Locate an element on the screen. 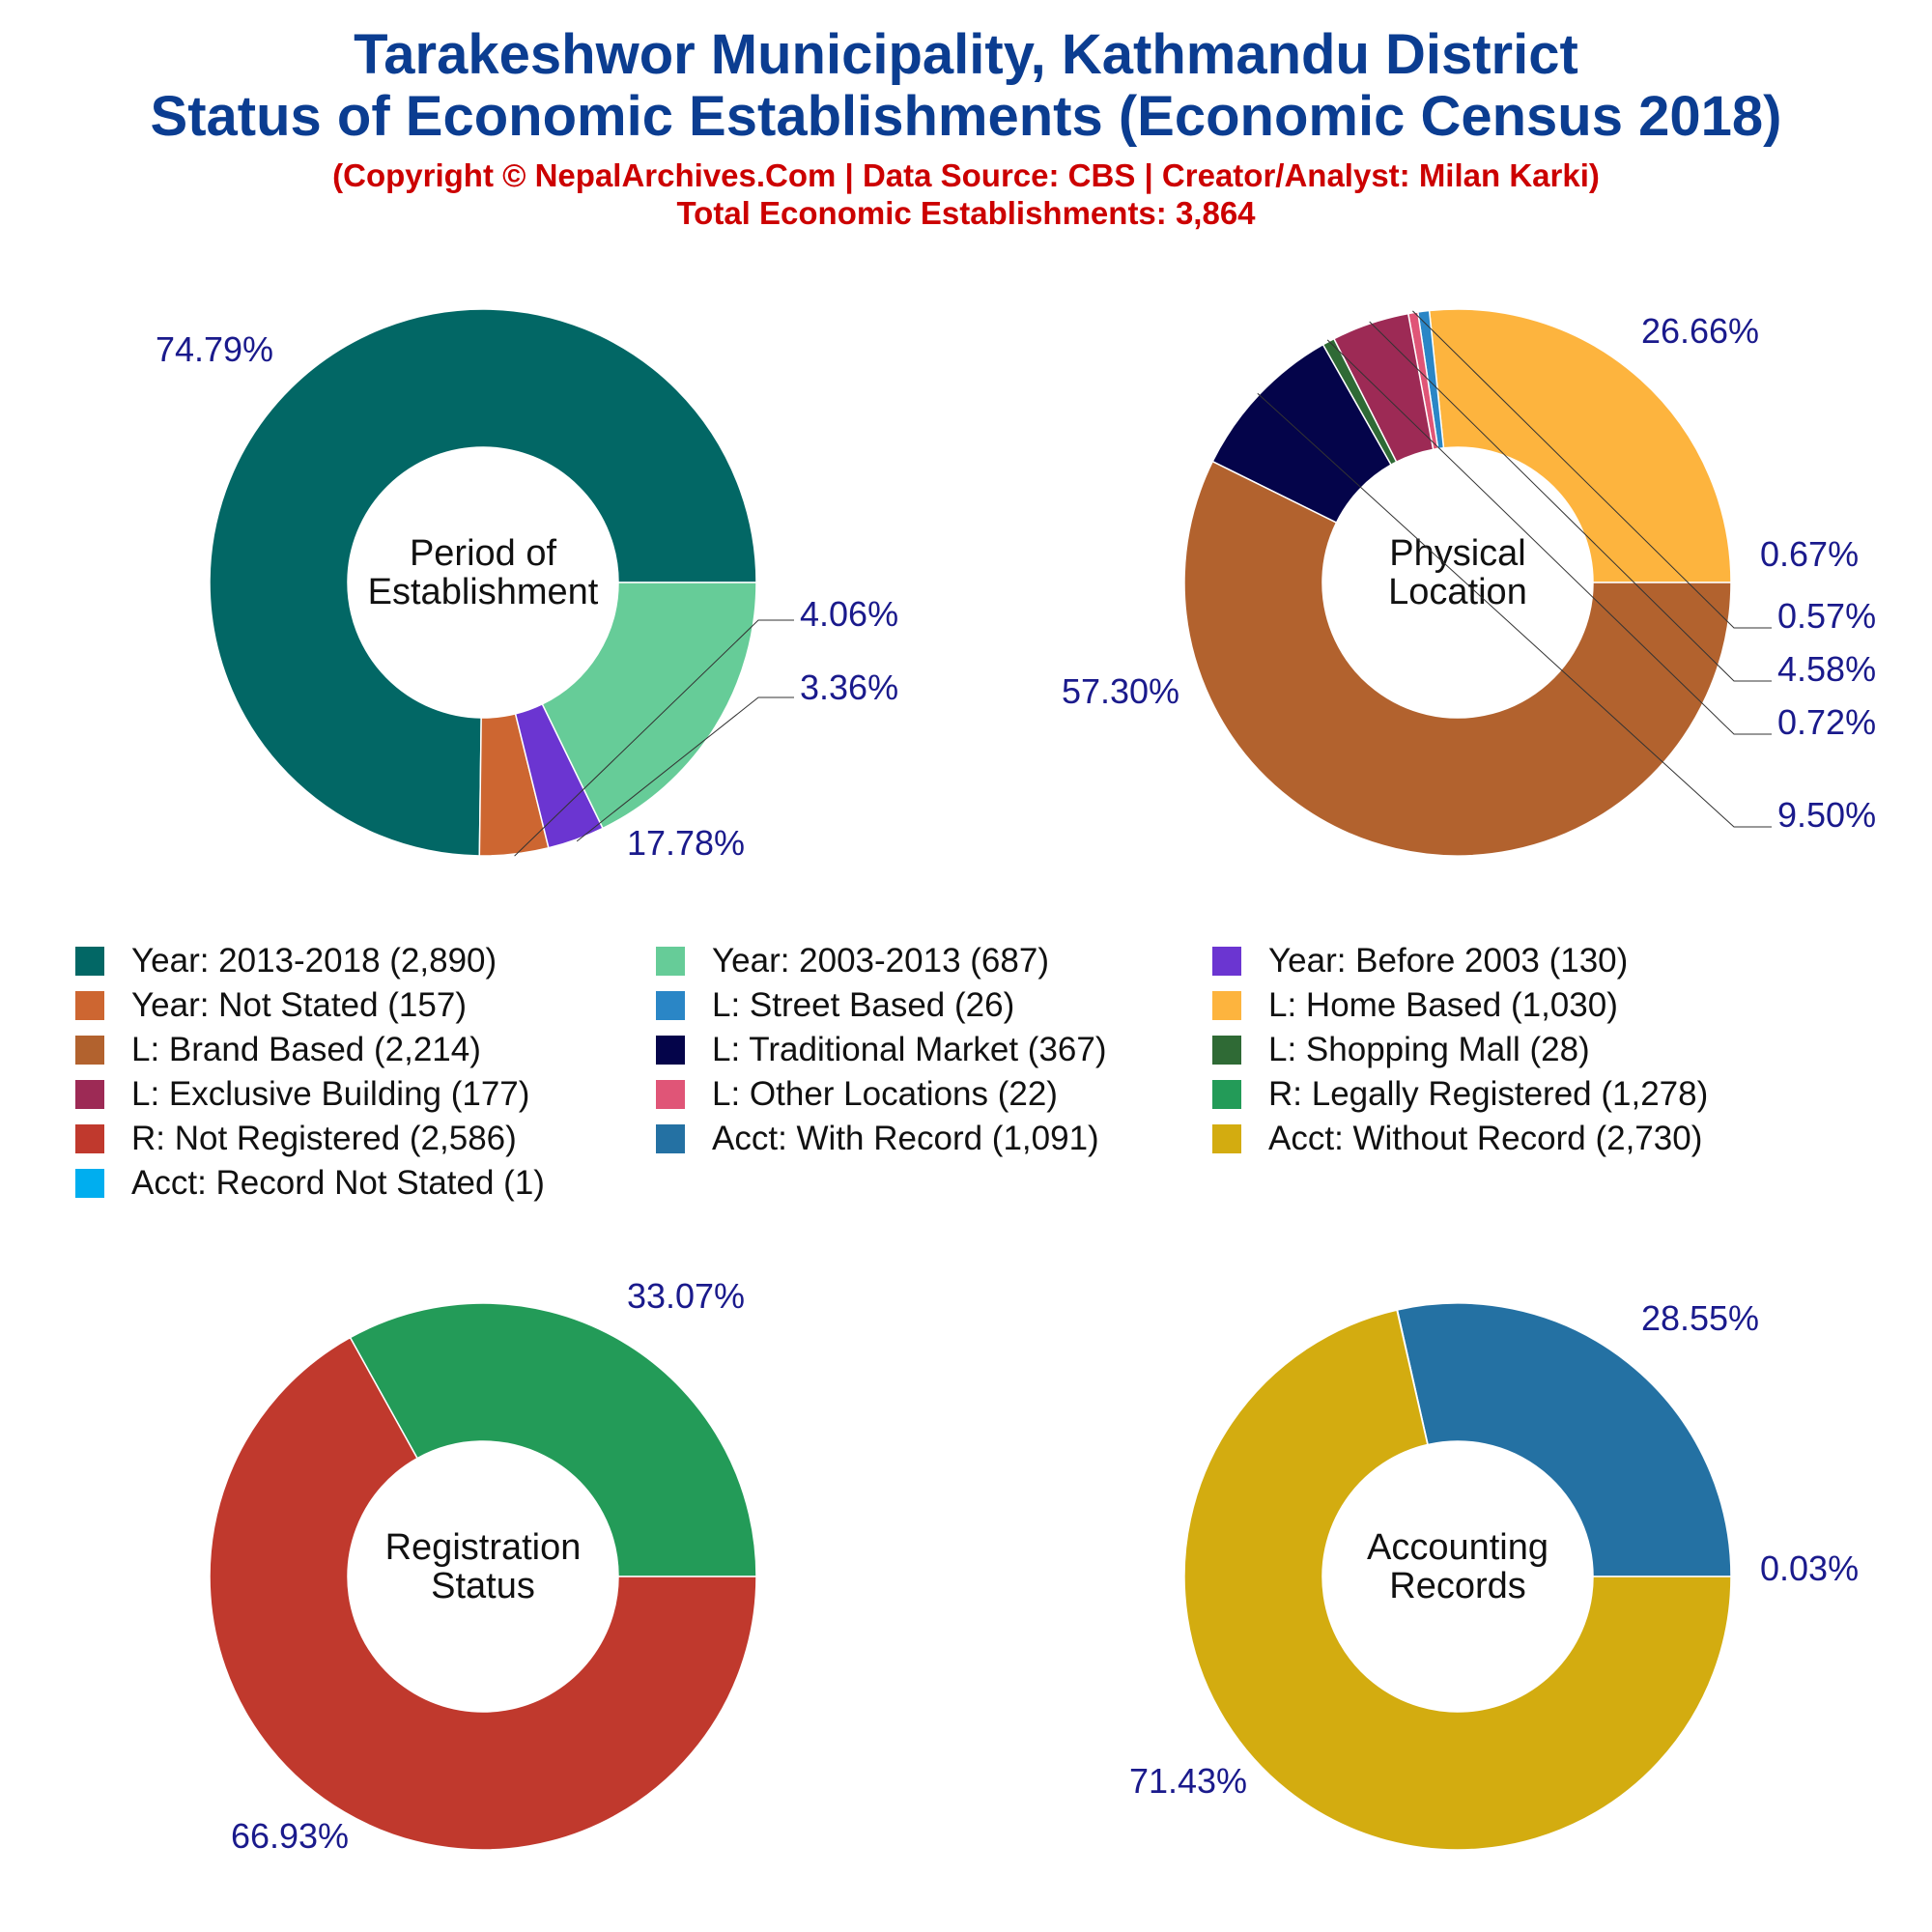 Image resolution: width=1932 pixels, height=1932 pixels. legend-item: L: Home Based (1,030) is located at coordinates (1415, 1005).